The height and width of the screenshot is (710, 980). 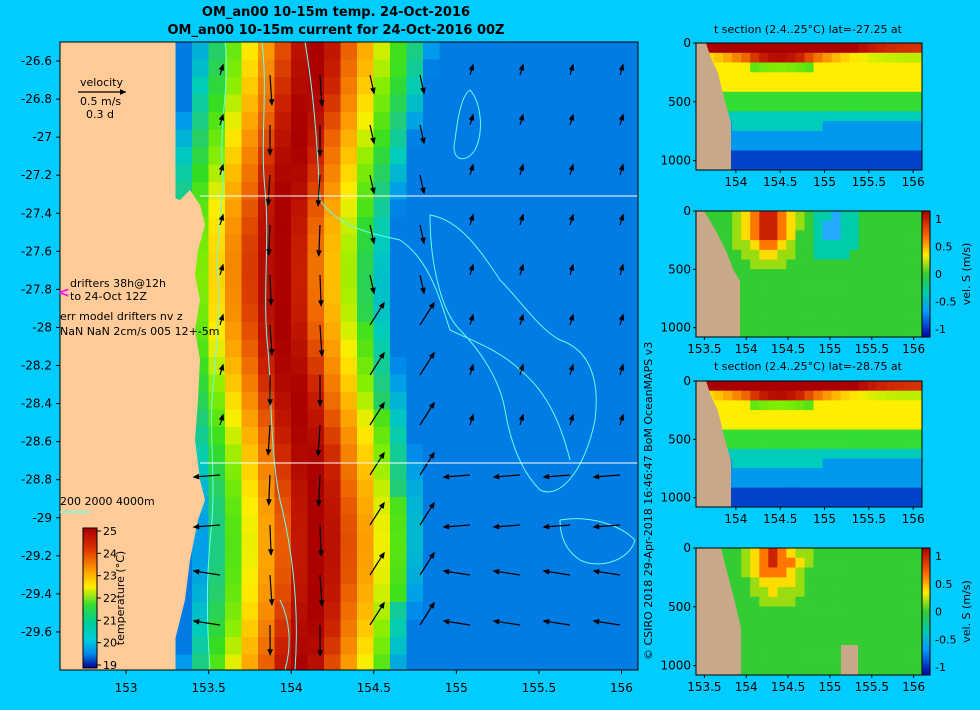 What do you see at coordinates (108, 296) in the screenshot?
I see `drifter-note-line2: to 24-Oct 12Z` at bounding box center [108, 296].